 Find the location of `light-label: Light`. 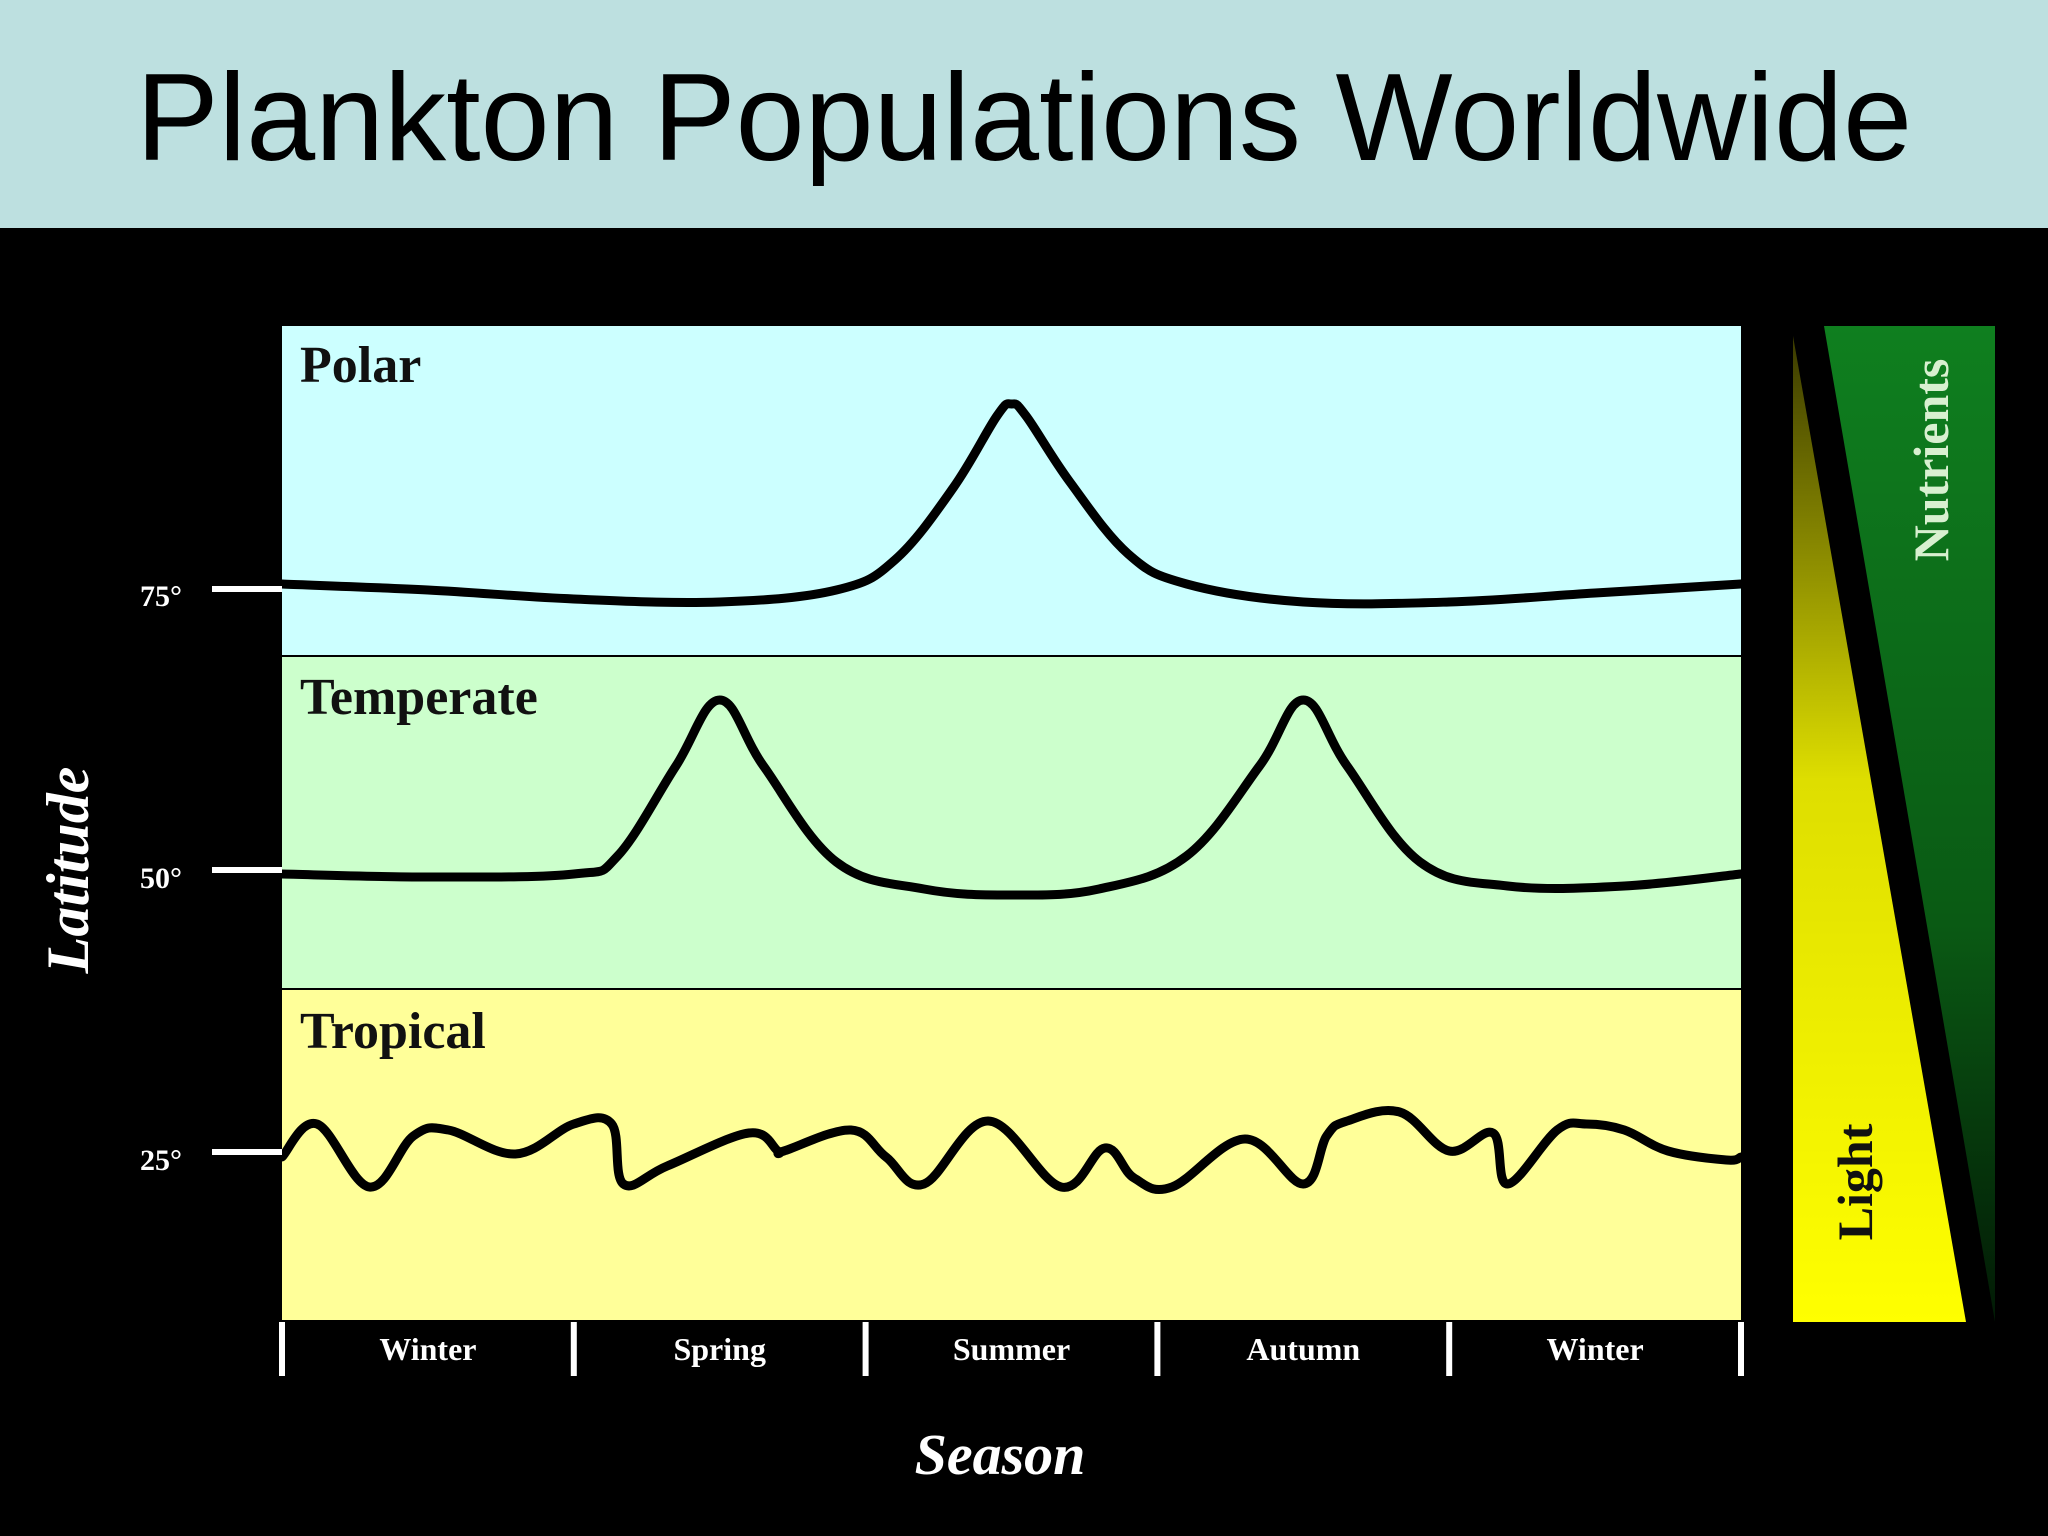

light-label: Light is located at coordinates (1855, 1181).